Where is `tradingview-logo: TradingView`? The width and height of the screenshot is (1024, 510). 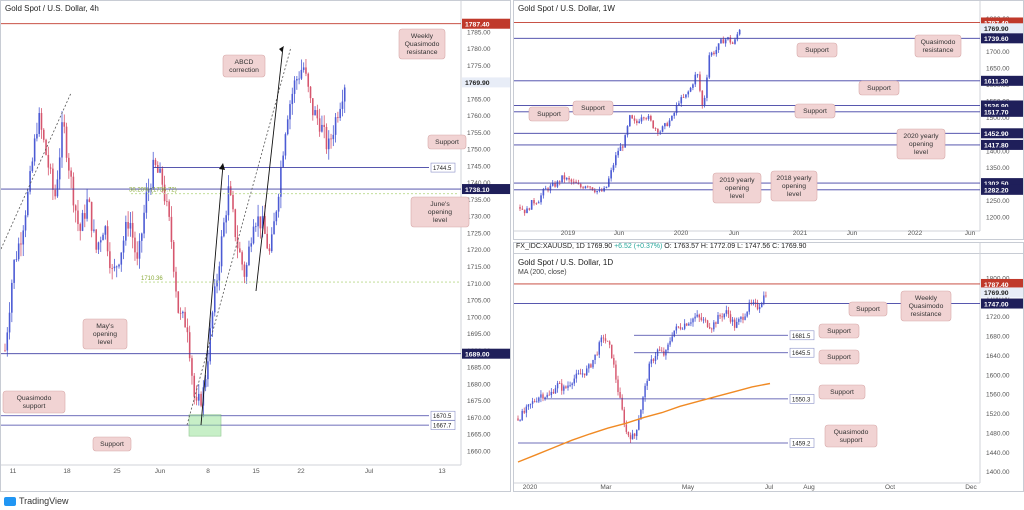
tradingview-logo: TradingView is located at coordinates (36, 501).